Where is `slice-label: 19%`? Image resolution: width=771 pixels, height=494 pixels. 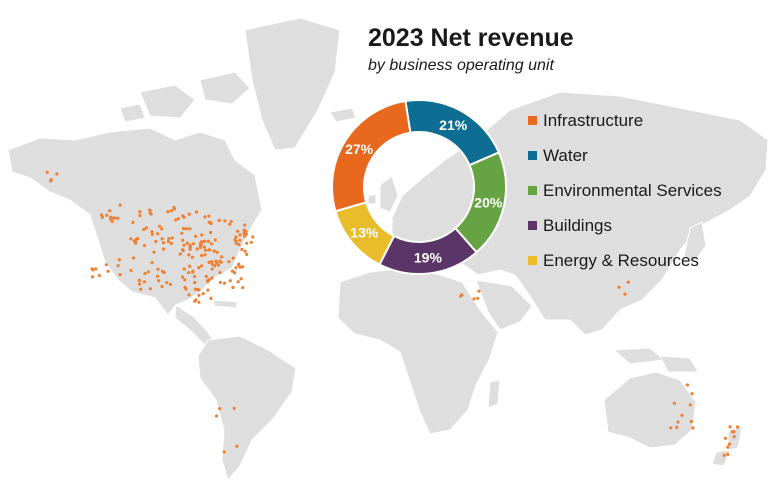 slice-label: 19% is located at coordinates (428, 257).